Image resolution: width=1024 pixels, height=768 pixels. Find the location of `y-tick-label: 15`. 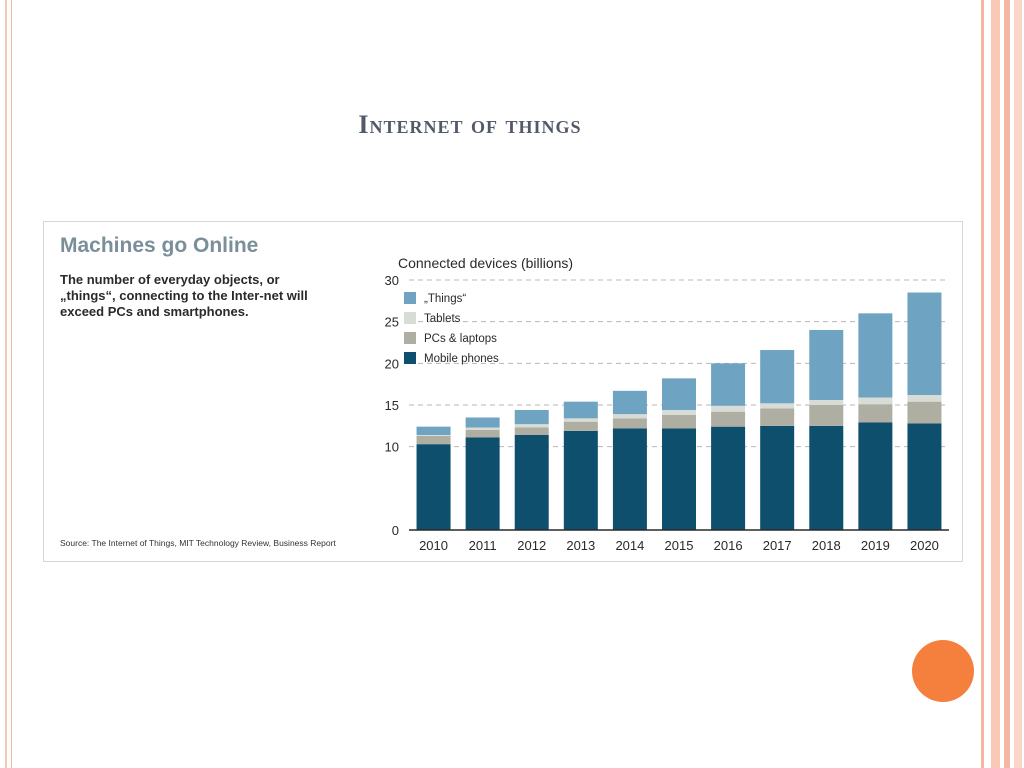

y-tick-label: 15 is located at coordinates (392, 405).